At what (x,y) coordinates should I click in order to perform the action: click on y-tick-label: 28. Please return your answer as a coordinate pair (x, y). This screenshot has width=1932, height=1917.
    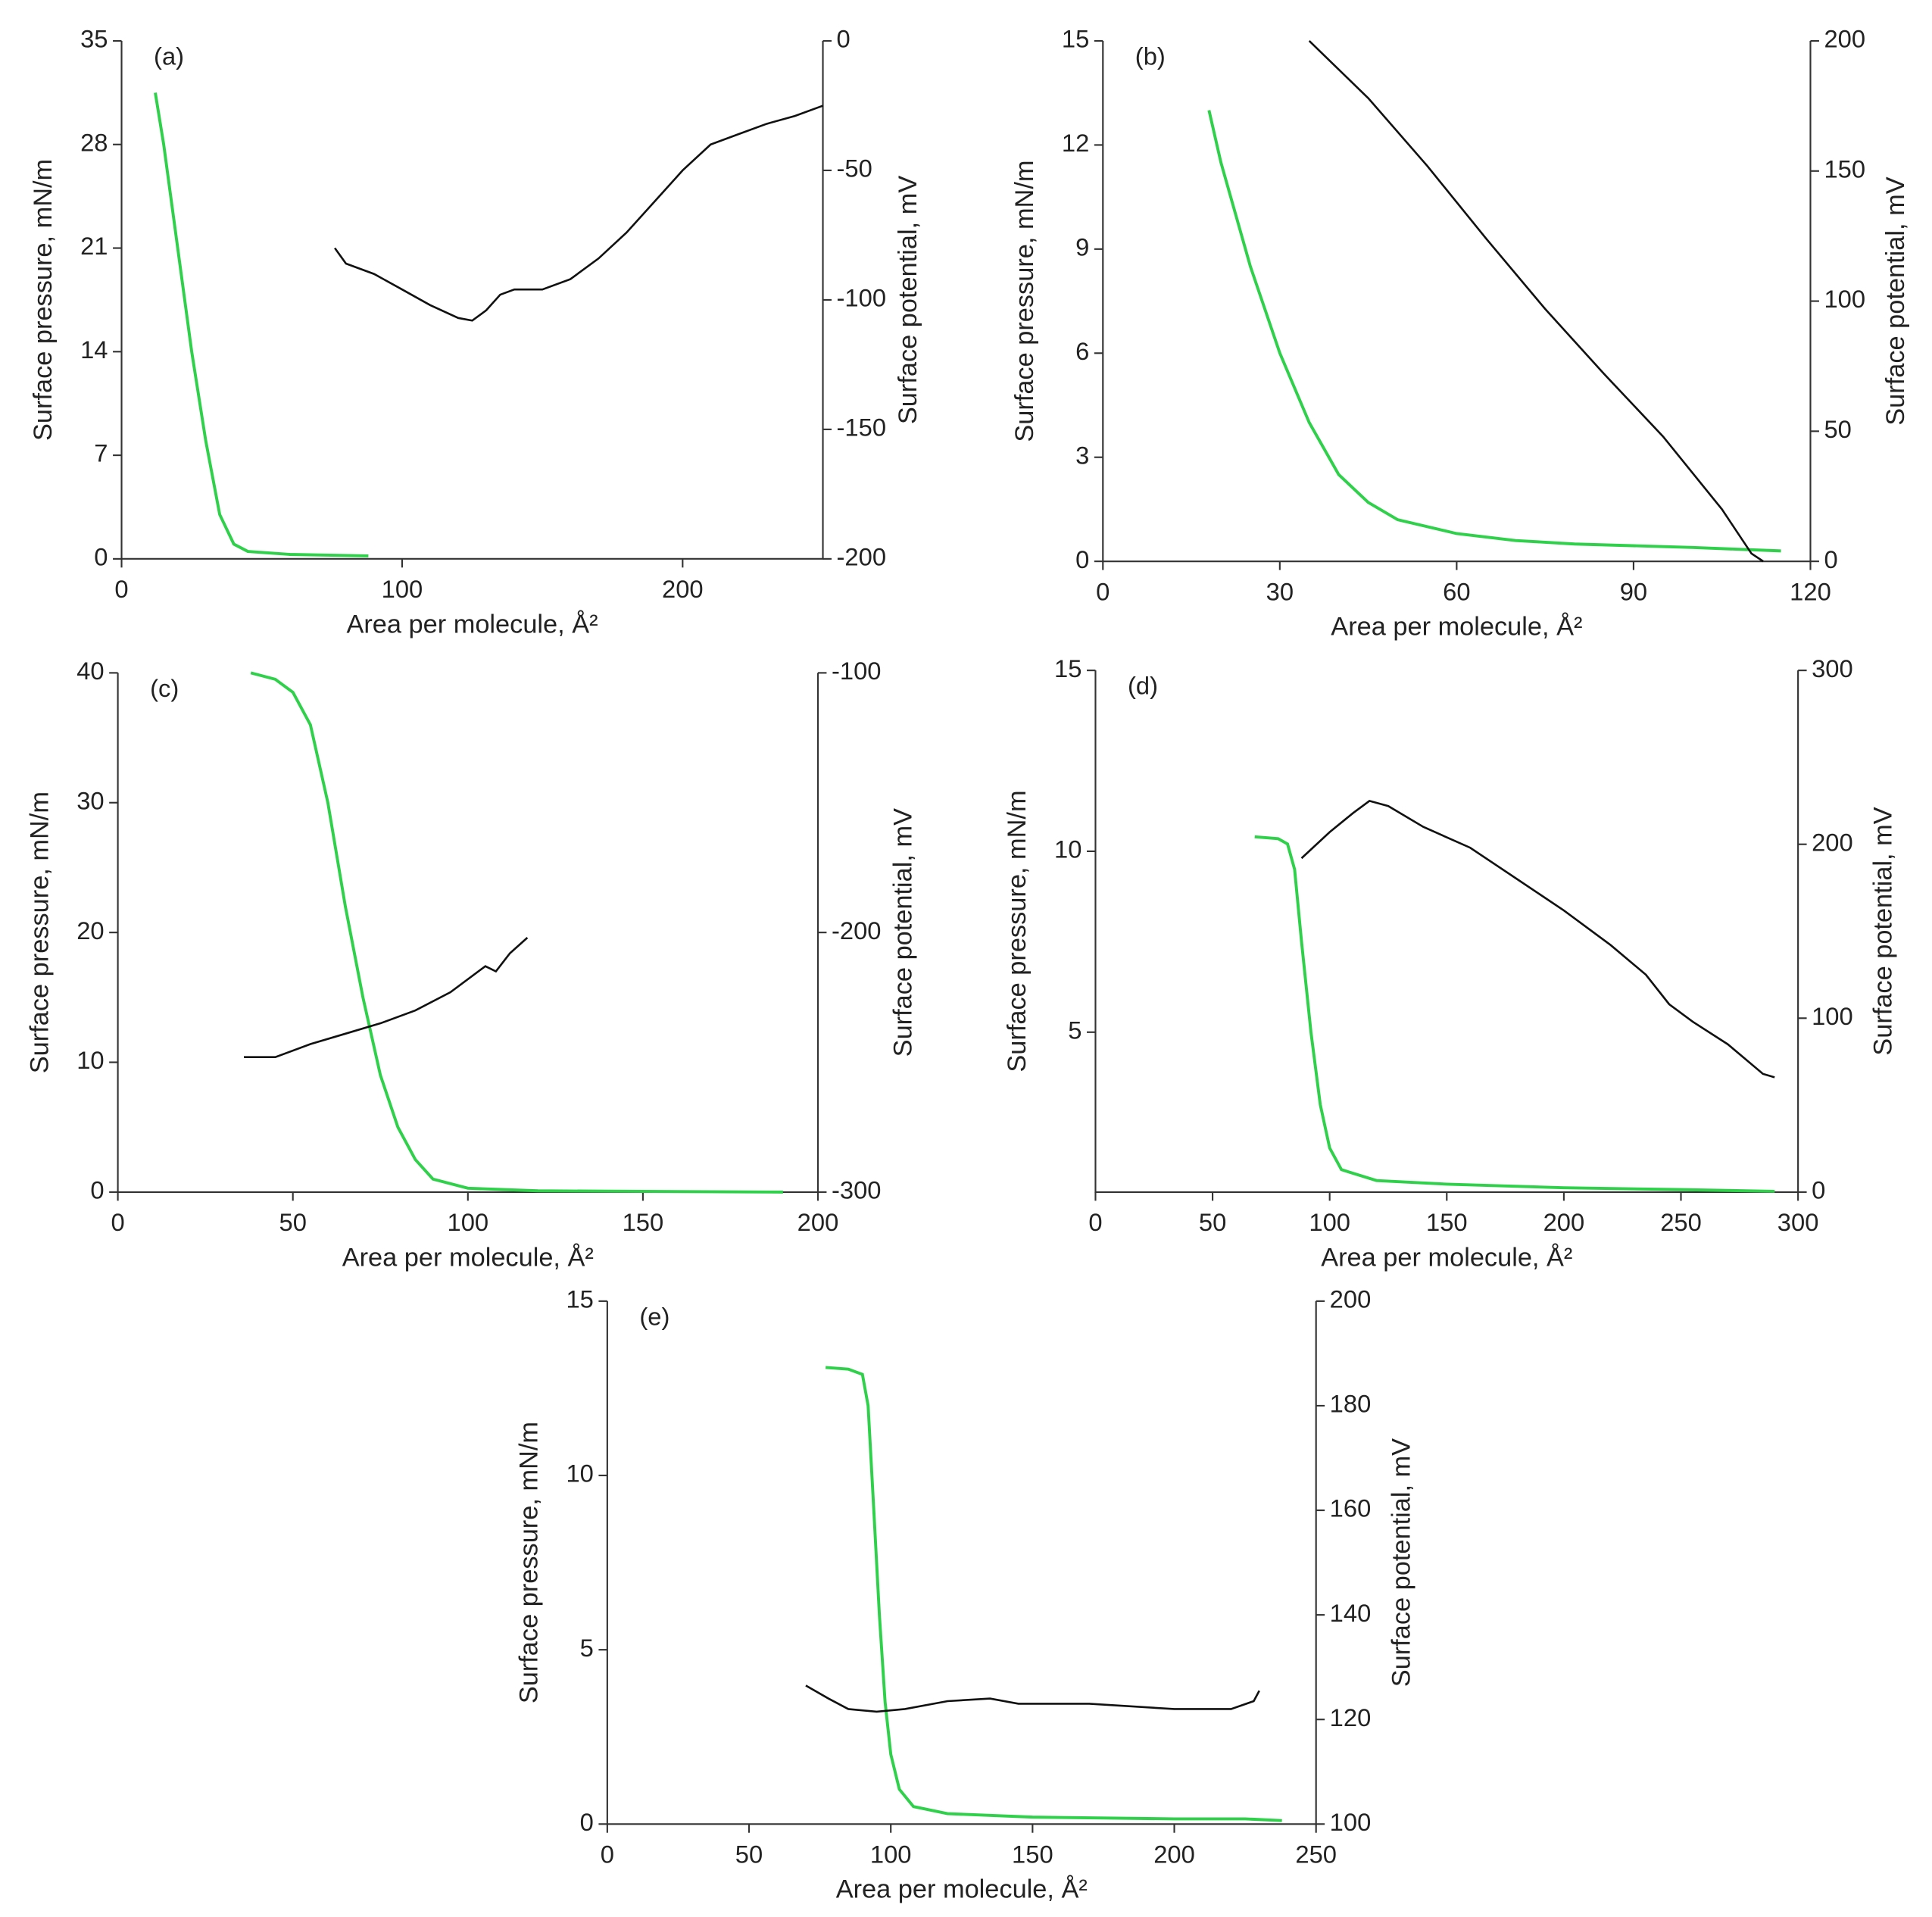
    Looking at the image, I should click on (94, 142).